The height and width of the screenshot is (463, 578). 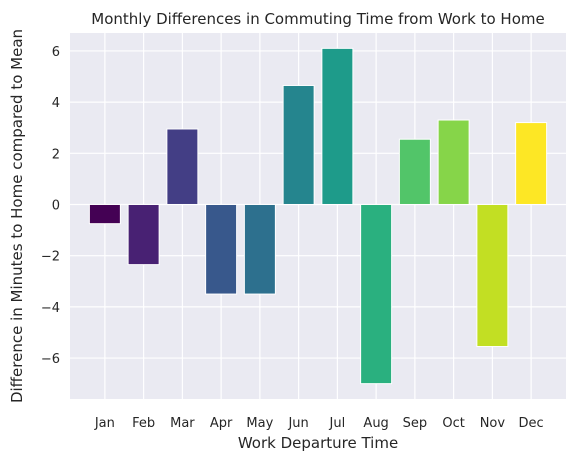 What do you see at coordinates (56, 154) in the screenshot?
I see `y-tick-label: 2` at bounding box center [56, 154].